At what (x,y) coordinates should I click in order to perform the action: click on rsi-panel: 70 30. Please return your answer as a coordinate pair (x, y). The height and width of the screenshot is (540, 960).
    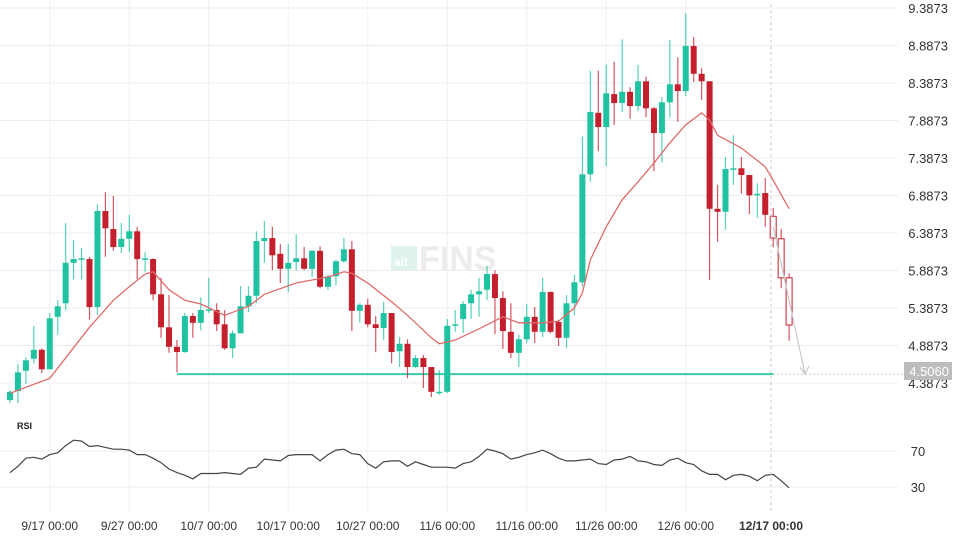
    Looking at the image, I should click on (462, 467).